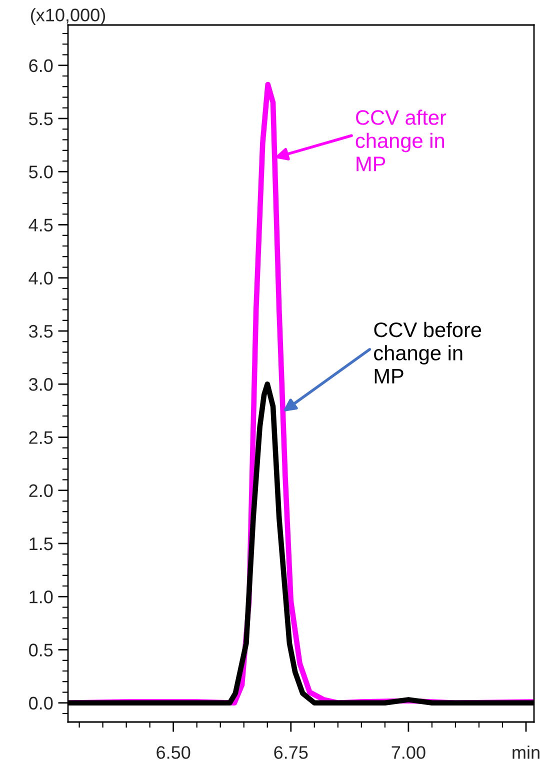  Describe the element at coordinates (41, 703) in the screenshot. I see `y-tick-label: 0.0` at that location.